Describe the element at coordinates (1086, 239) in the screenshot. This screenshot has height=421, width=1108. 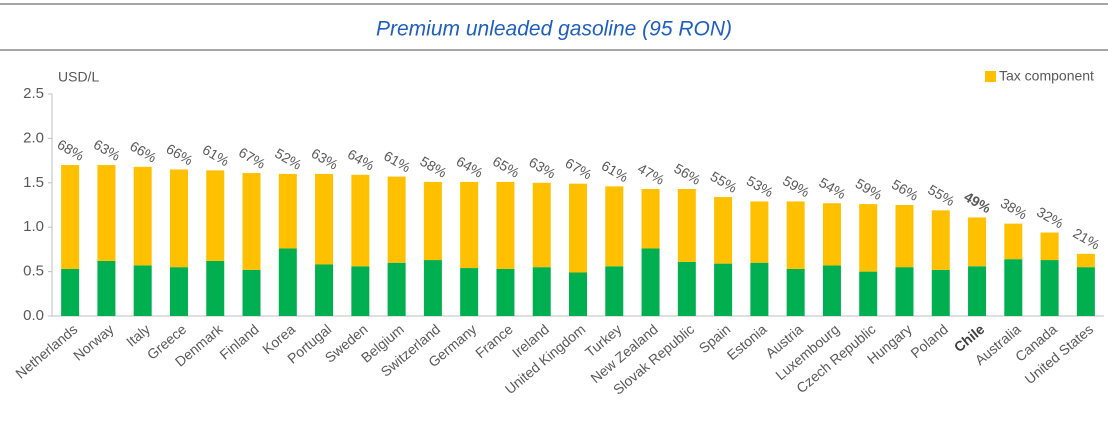
I see `share-label: 21%` at that location.